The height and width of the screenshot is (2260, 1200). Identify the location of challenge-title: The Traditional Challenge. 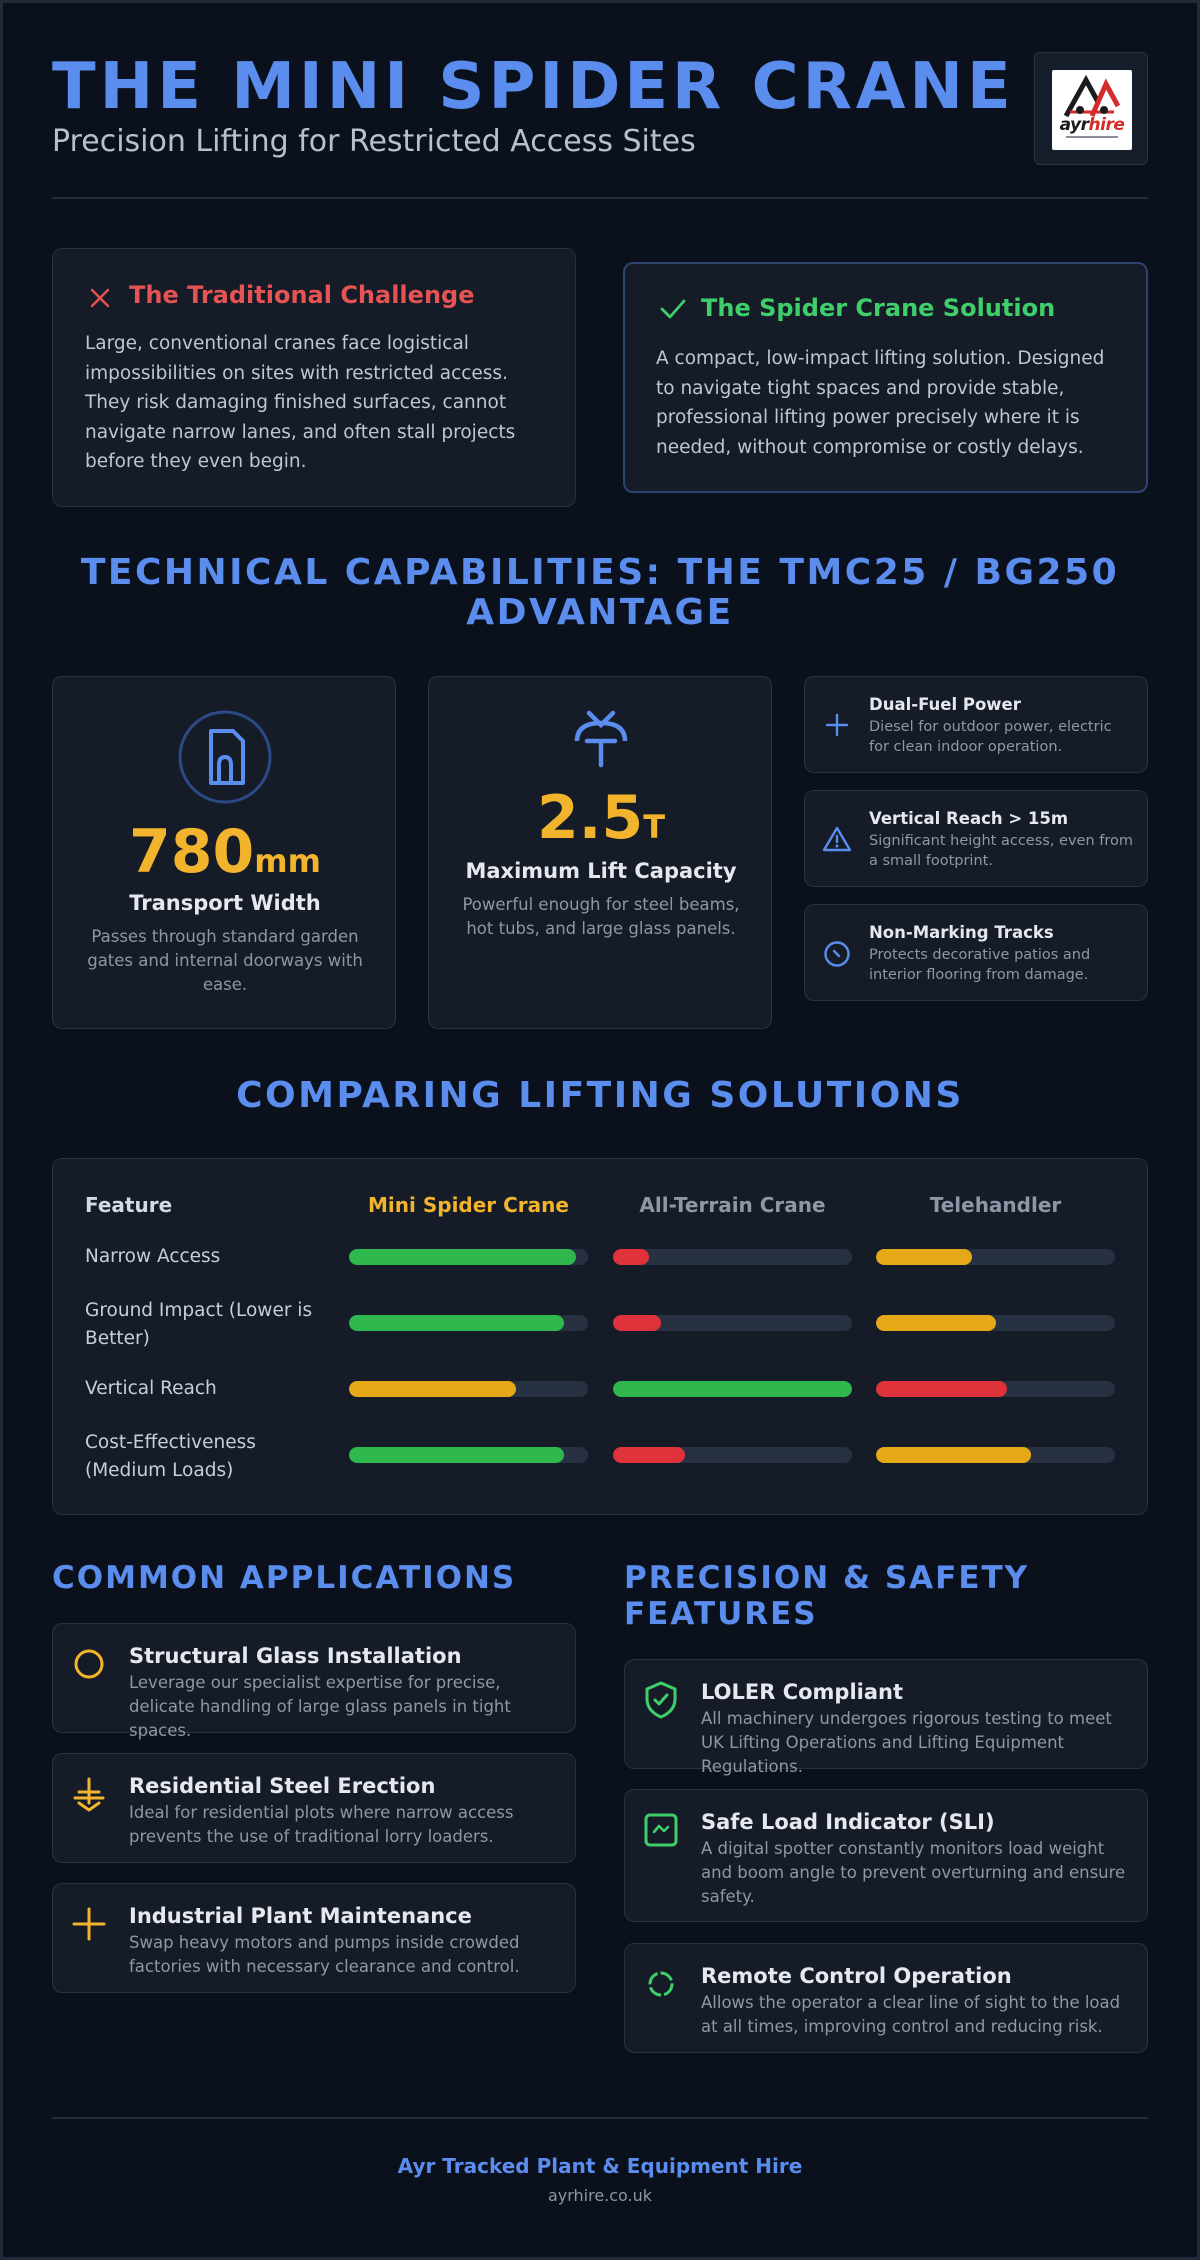
(302, 295).